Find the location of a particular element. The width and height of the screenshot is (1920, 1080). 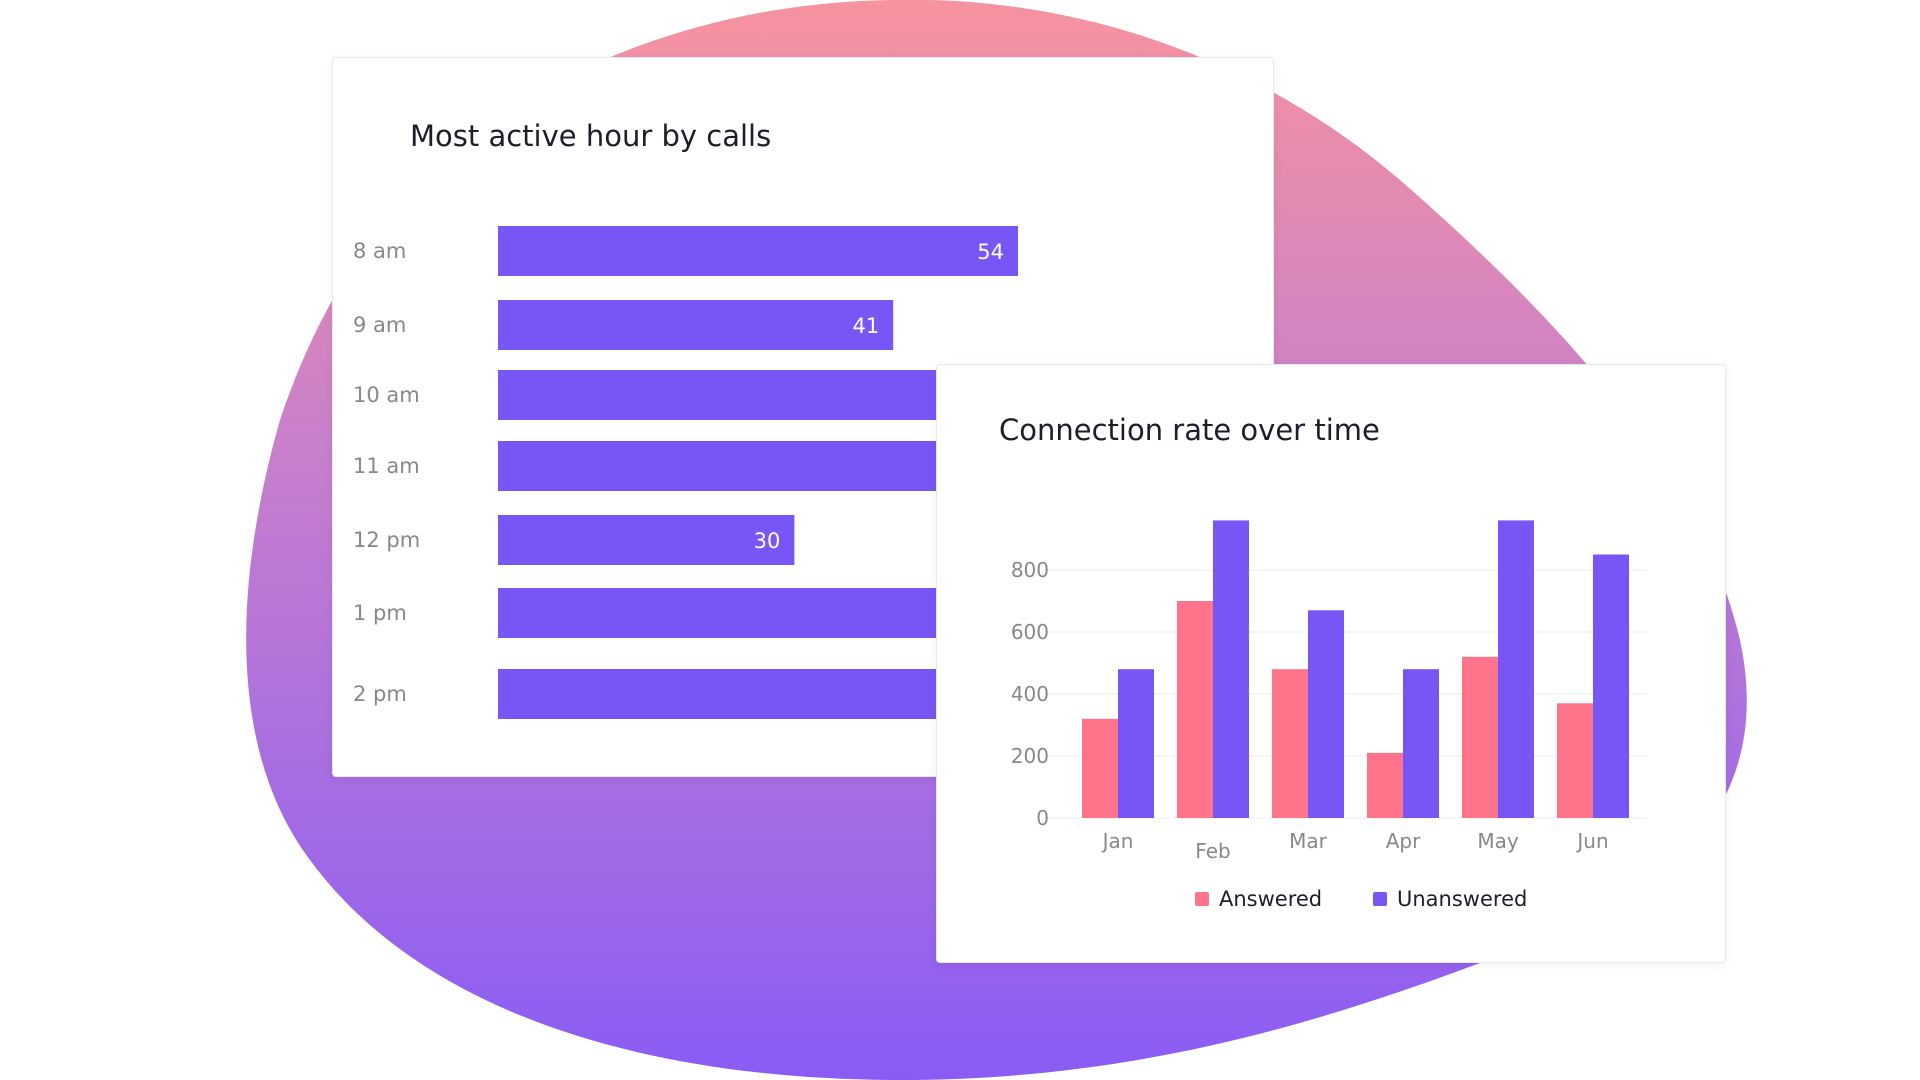

y-tick-label: 0 is located at coordinates (1042, 818).